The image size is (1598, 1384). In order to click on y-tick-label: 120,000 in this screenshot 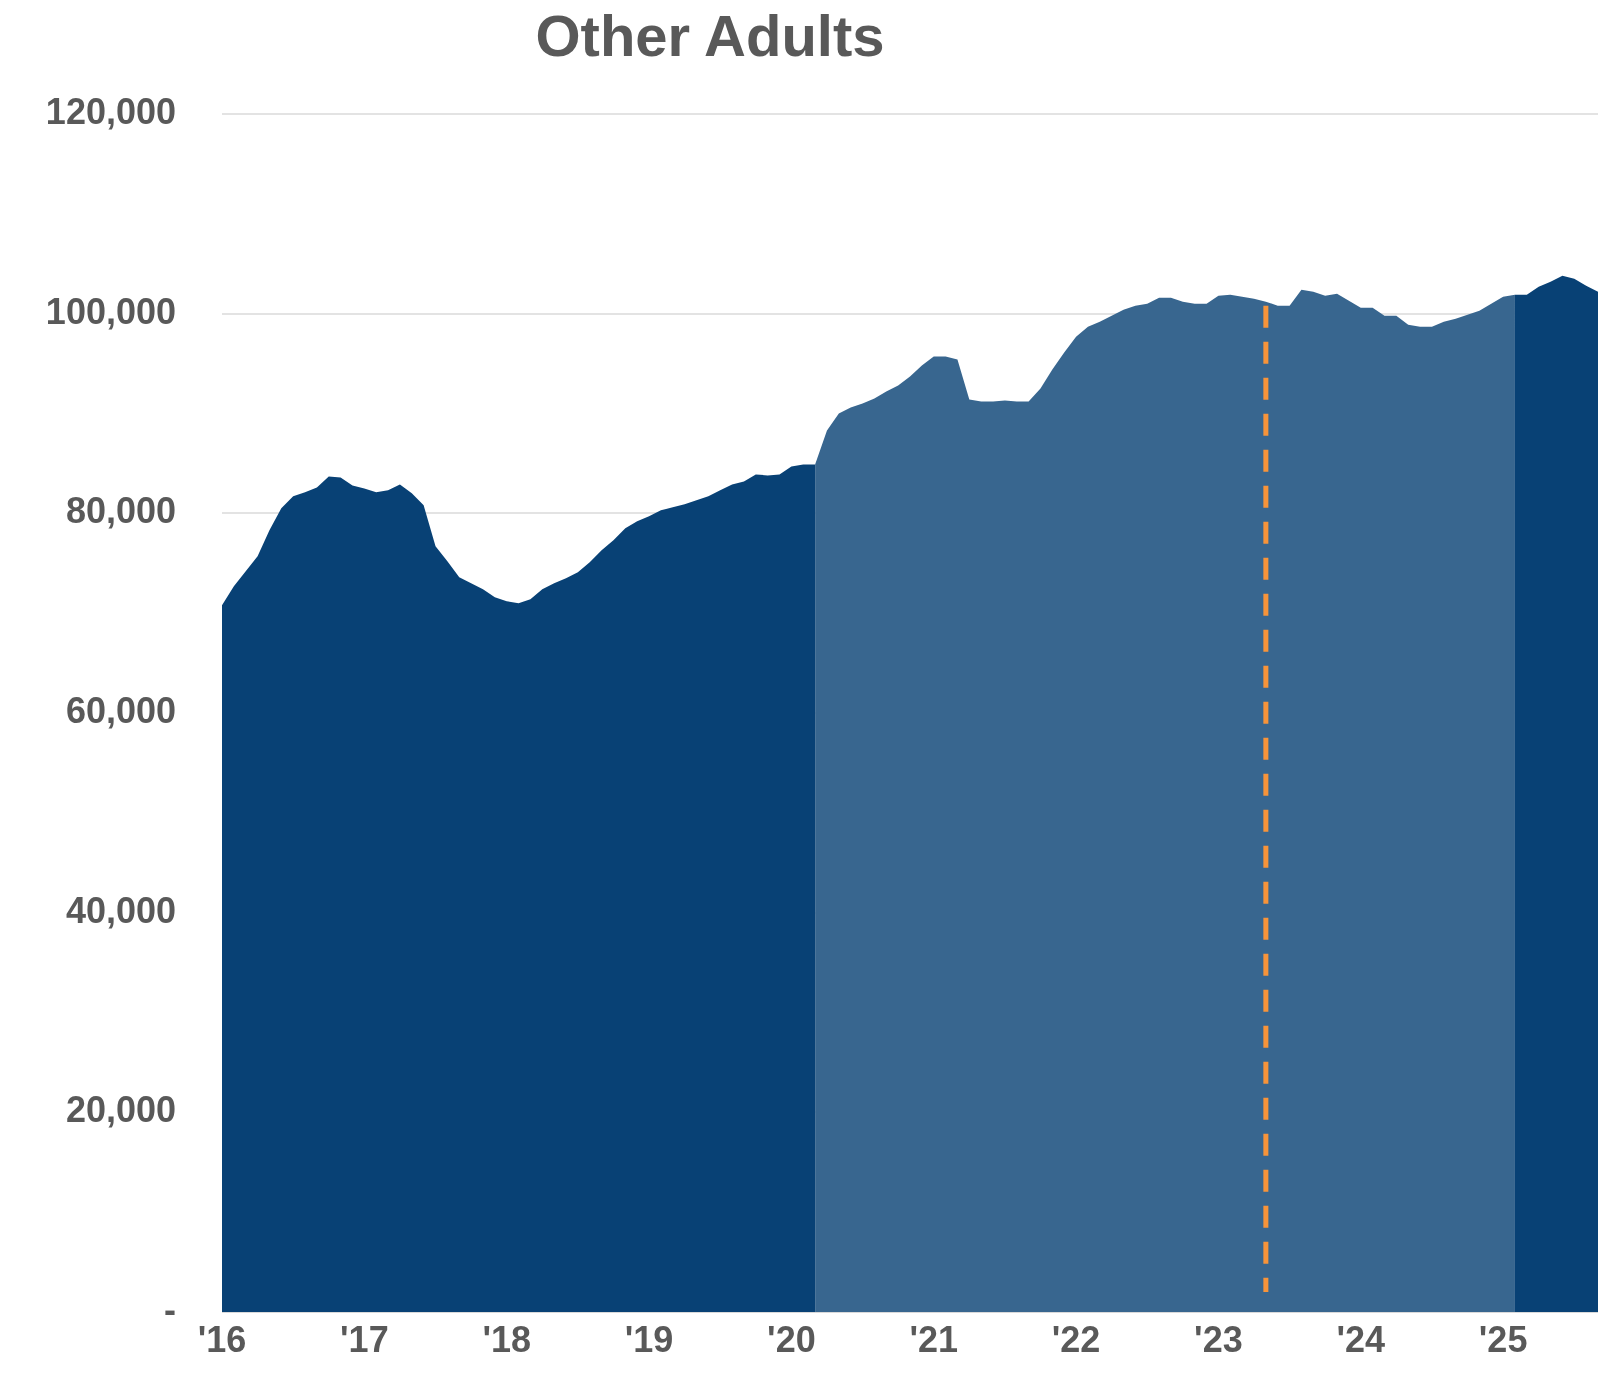, I will do `click(110, 111)`.